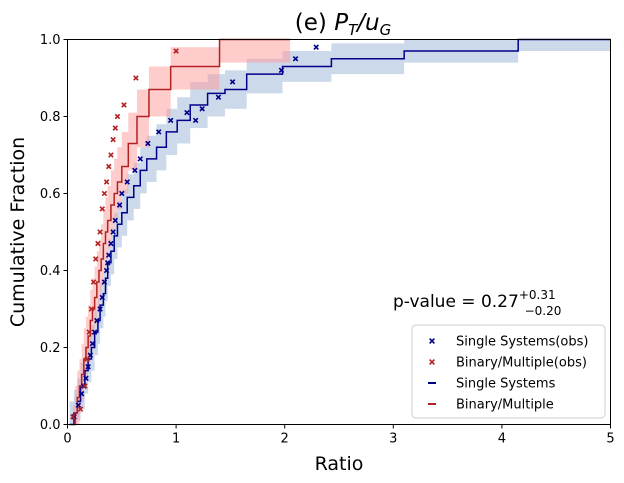  Describe the element at coordinates (477, 303) in the screenshot. I see `p-value-annotation: p-value = 0.27+0.31 −0.20` at that location.